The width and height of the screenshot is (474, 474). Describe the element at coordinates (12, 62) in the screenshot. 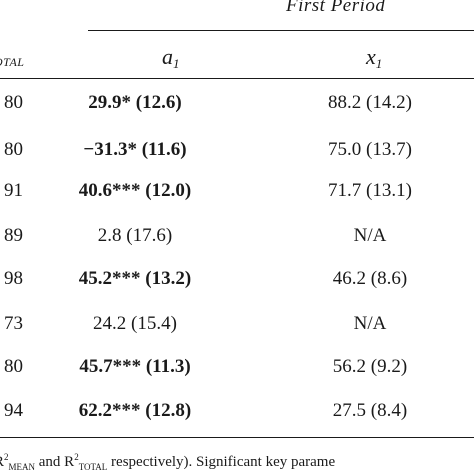

I see `column-header-total: OTAL` at that location.